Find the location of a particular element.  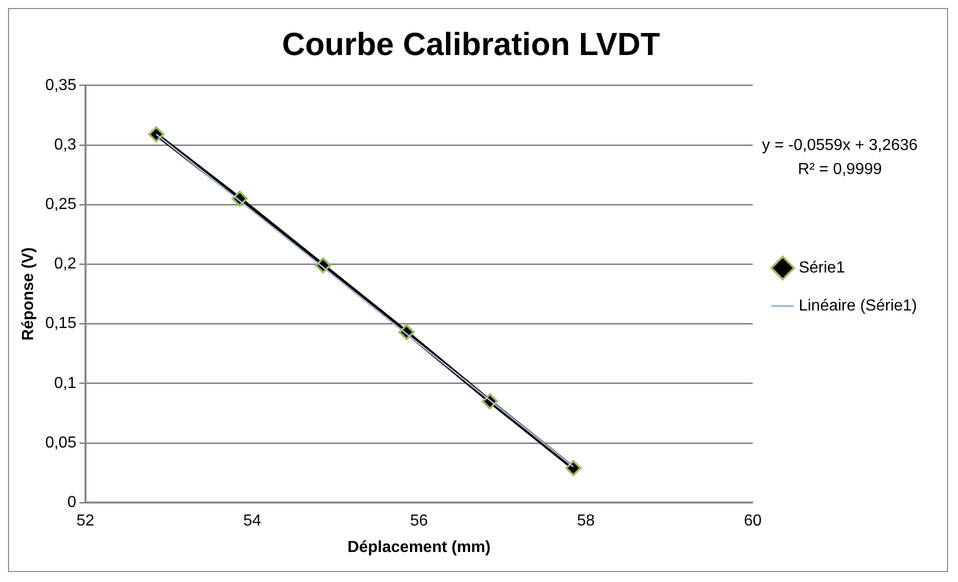

y-tick-label: 0,15 is located at coordinates (60, 323).